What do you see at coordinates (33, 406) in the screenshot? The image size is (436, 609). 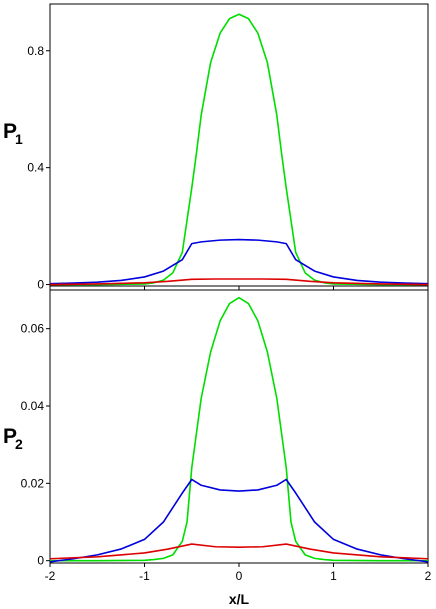 I see `y-tick-label: 0.04` at bounding box center [33, 406].